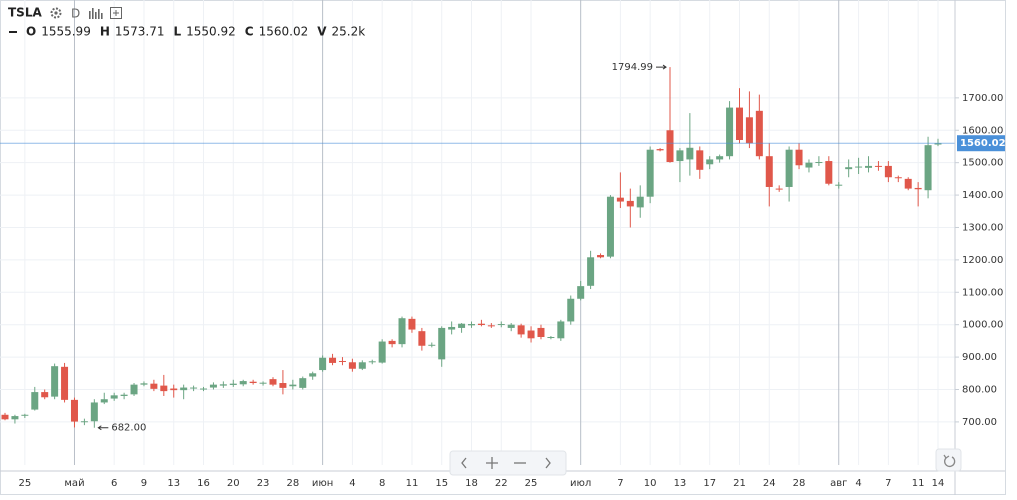 The height and width of the screenshot is (500, 1017). Describe the element at coordinates (471, 483) in the screenshot. I see `x-tick-label: 18` at that location.